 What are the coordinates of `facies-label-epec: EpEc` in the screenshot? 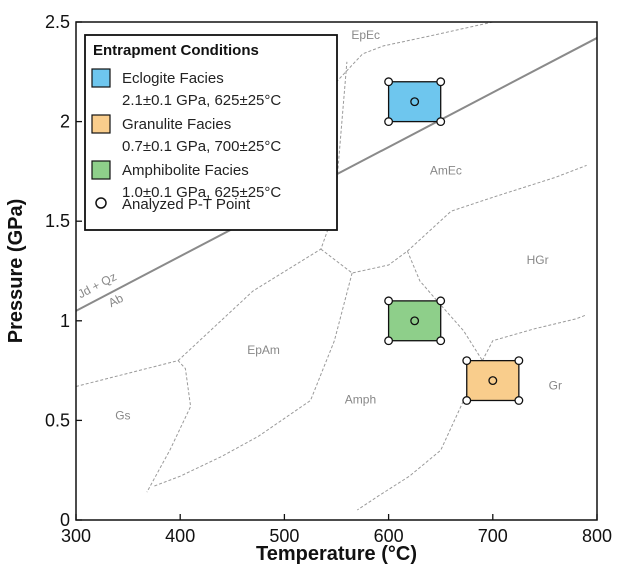 It's located at (365, 35).